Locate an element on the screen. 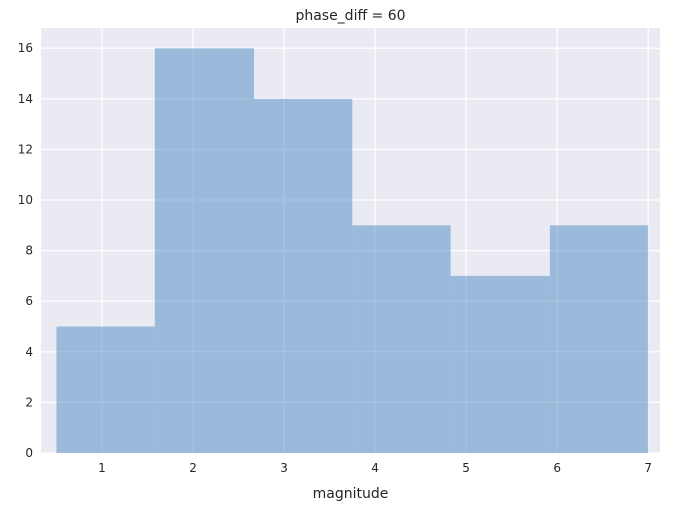 This screenshot has width=673, height=509. x-tick-label-5: 6 is located at coordinates (557, 468).